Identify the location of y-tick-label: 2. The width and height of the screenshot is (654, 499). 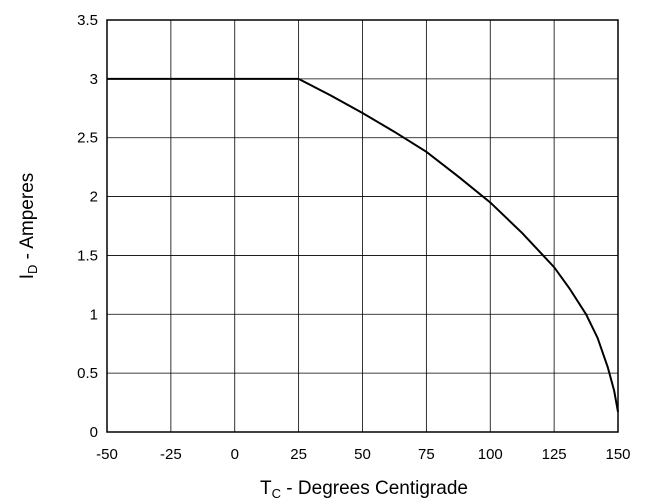
(94, 197).